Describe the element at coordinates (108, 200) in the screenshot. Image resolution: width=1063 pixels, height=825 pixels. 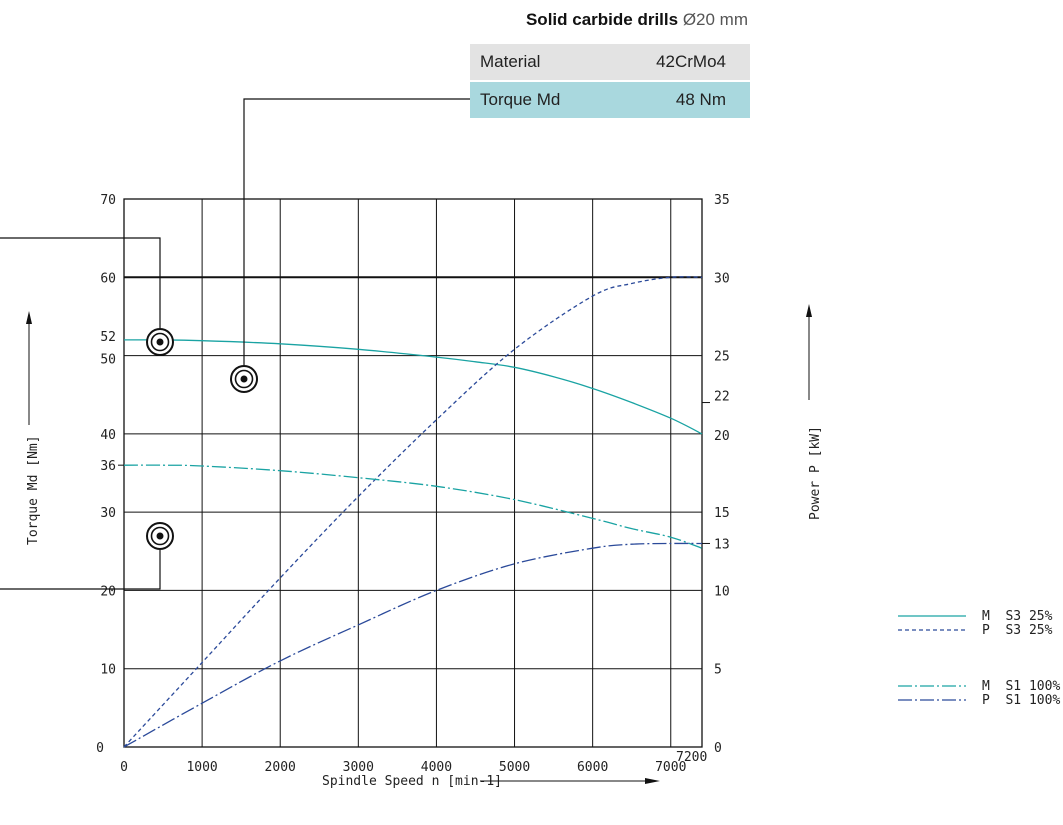
I see `y-left-tick-label-70: 70` at that location.